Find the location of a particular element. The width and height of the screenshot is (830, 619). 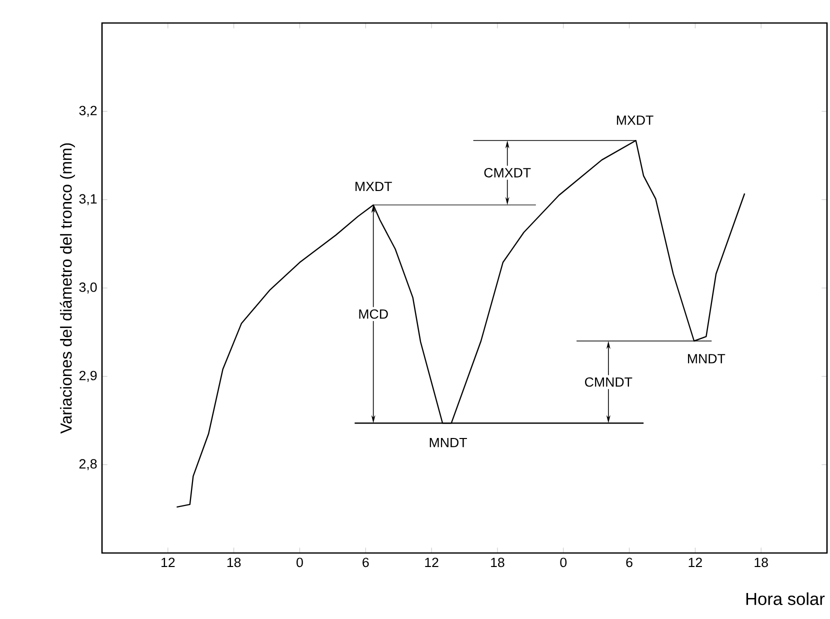

annotation: CMXDT is located at coordinates (507, 173).